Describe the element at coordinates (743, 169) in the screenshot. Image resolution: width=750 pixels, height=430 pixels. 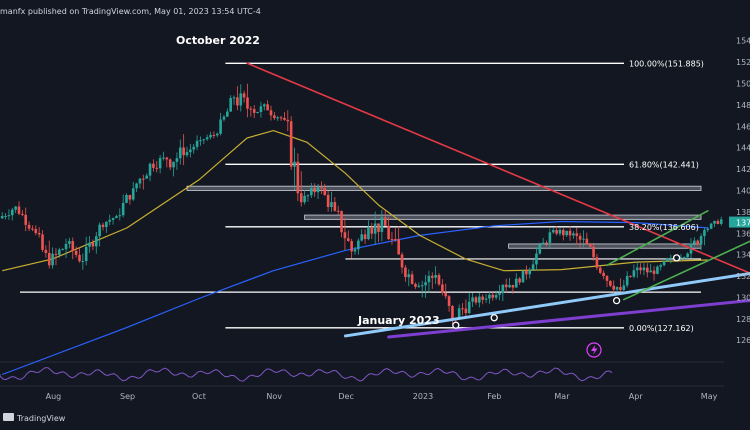
I see `price-tick-label: 142` at that location.